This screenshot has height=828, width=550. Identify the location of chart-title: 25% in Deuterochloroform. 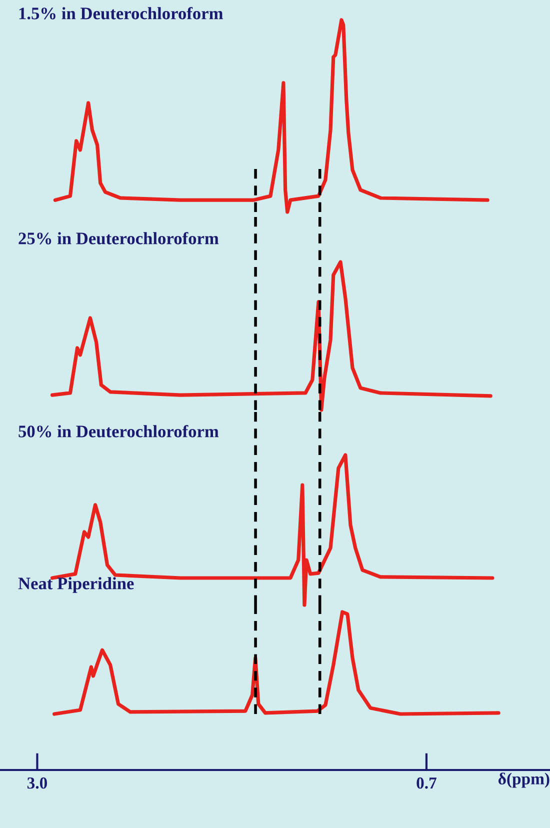
(118, 238).